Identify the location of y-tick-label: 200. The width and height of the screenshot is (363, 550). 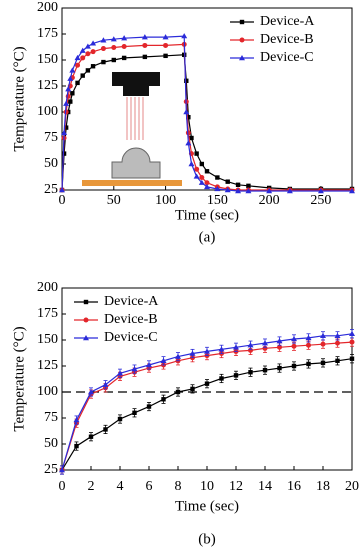
(47, 287).